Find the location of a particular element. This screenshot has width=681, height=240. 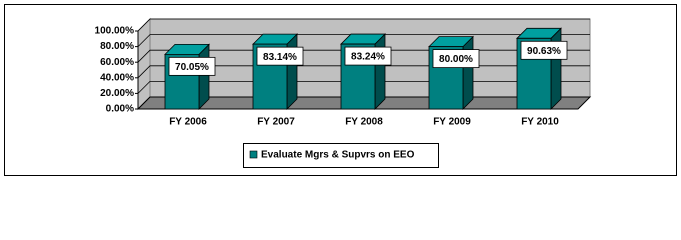

data-label: 90.63% is located at coordinates (544, 51).